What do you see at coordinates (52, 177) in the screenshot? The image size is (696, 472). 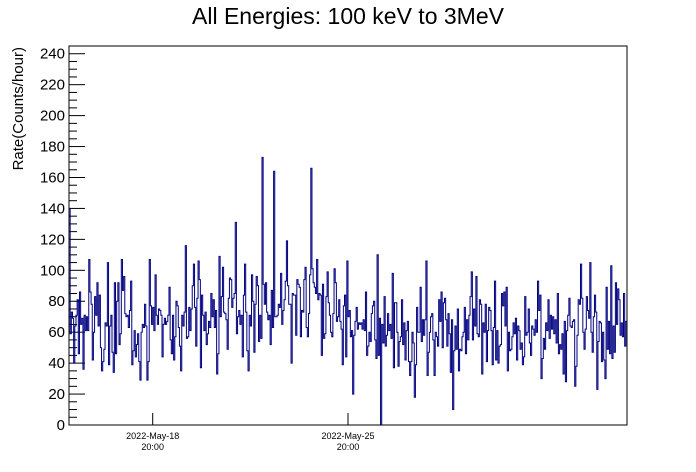 I see `y-tick-label: 160` at bounding box center [52, 177].